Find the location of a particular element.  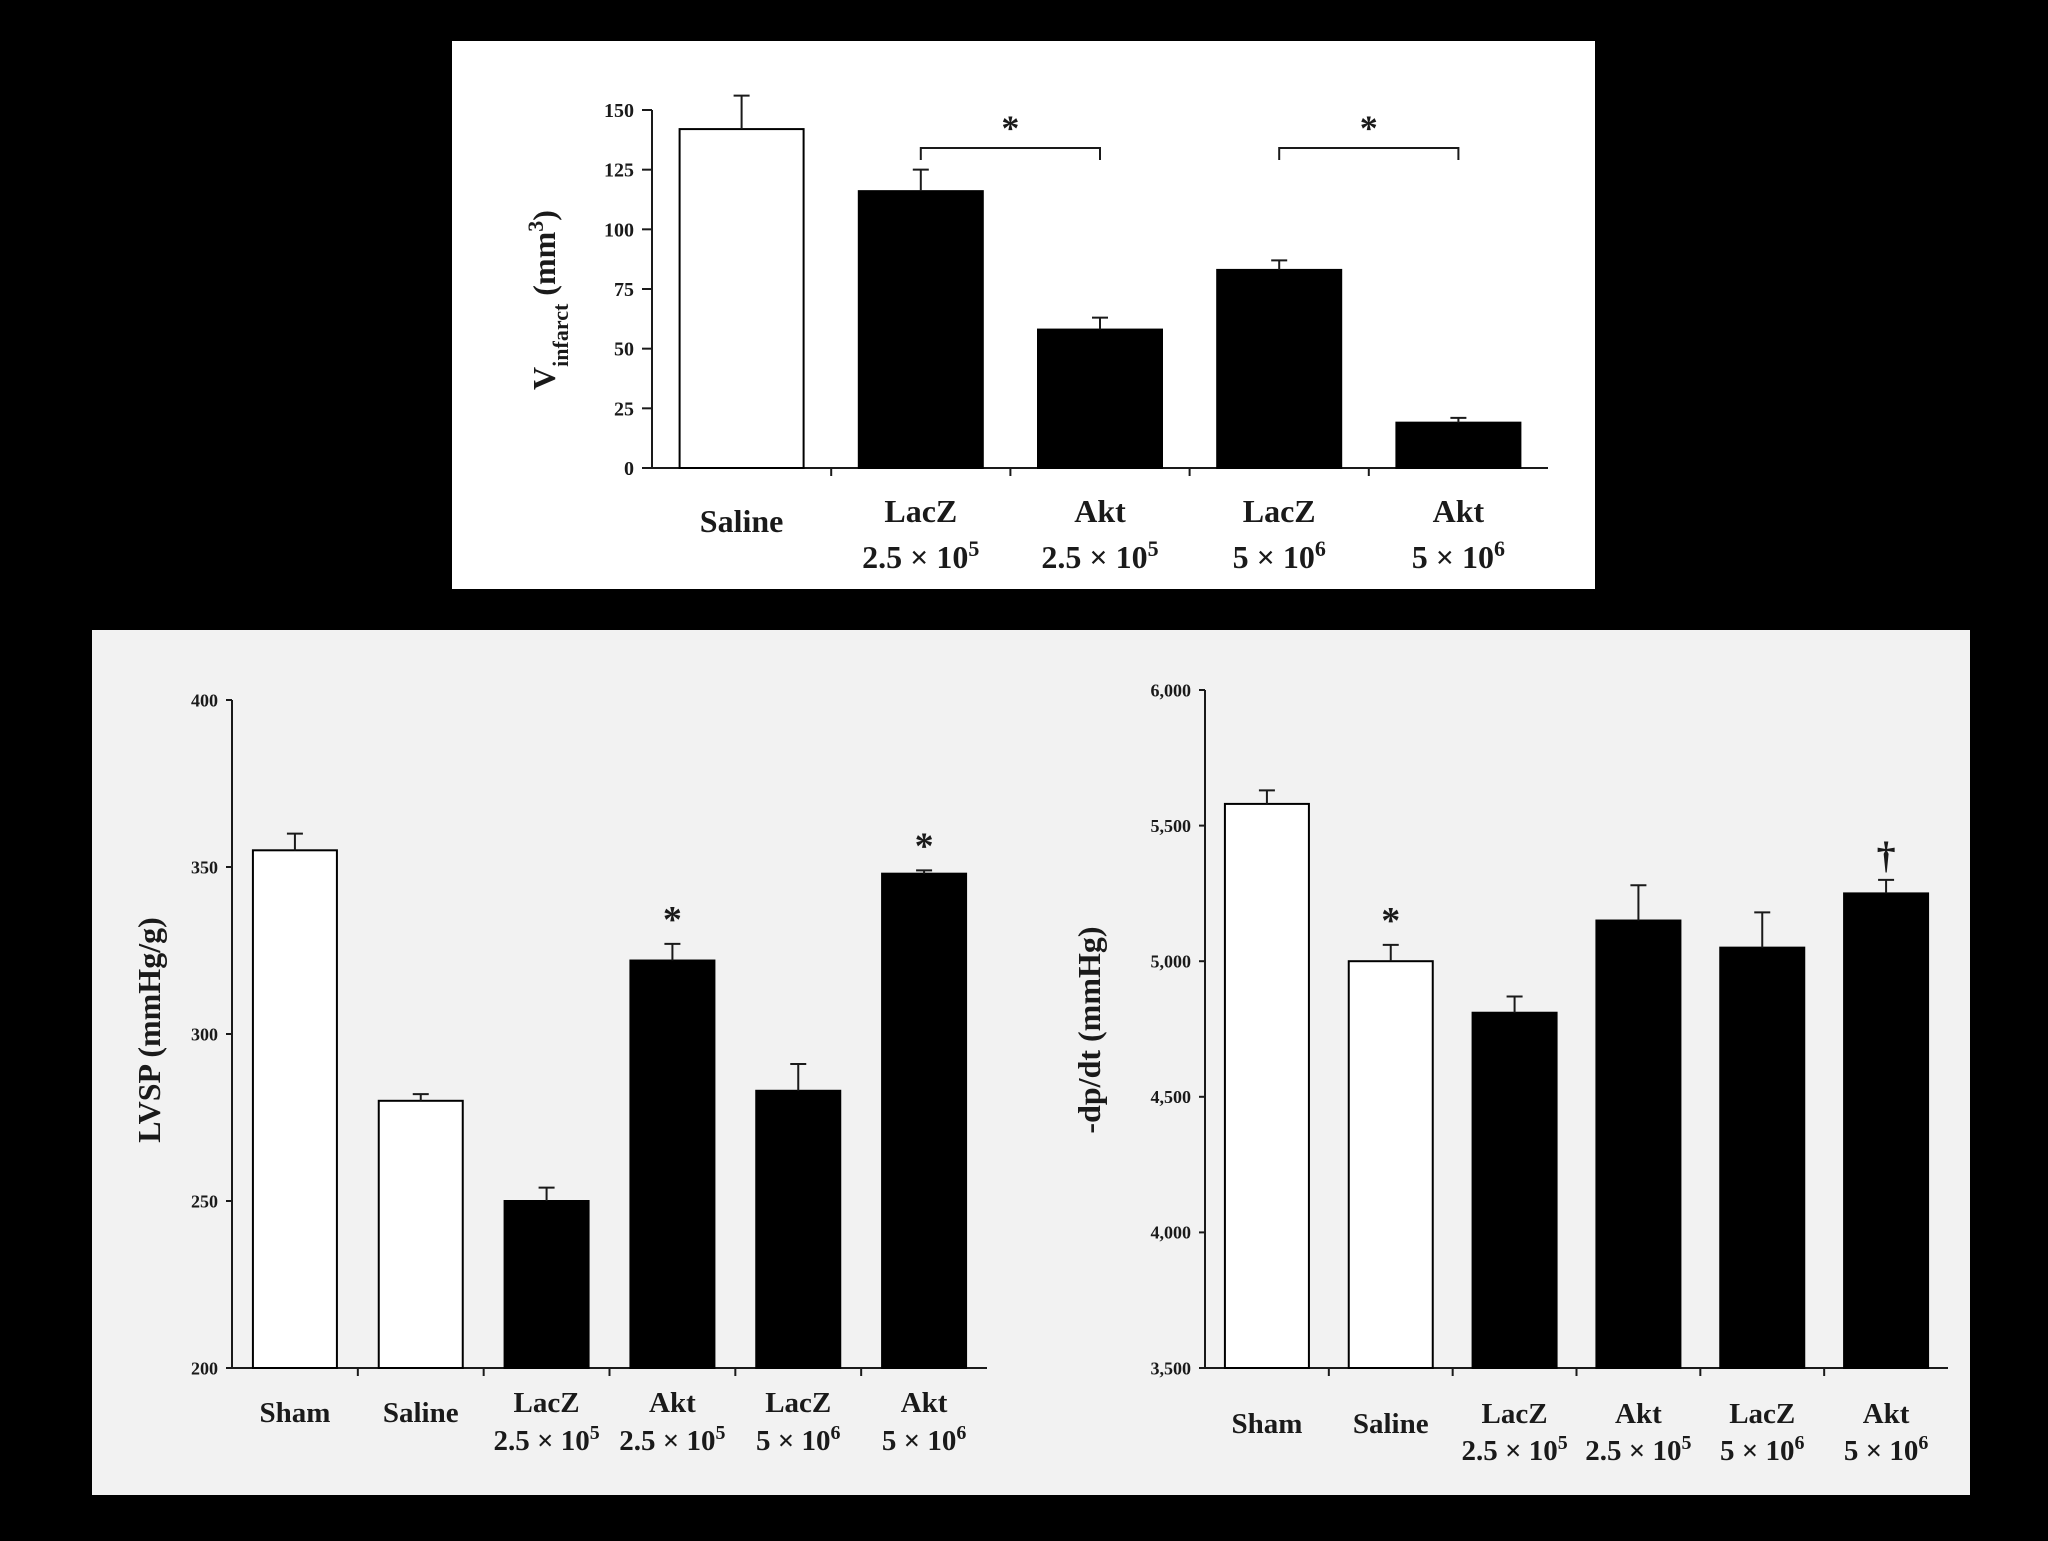

y-tick-label: 125 is located at coordinates (619, 171).